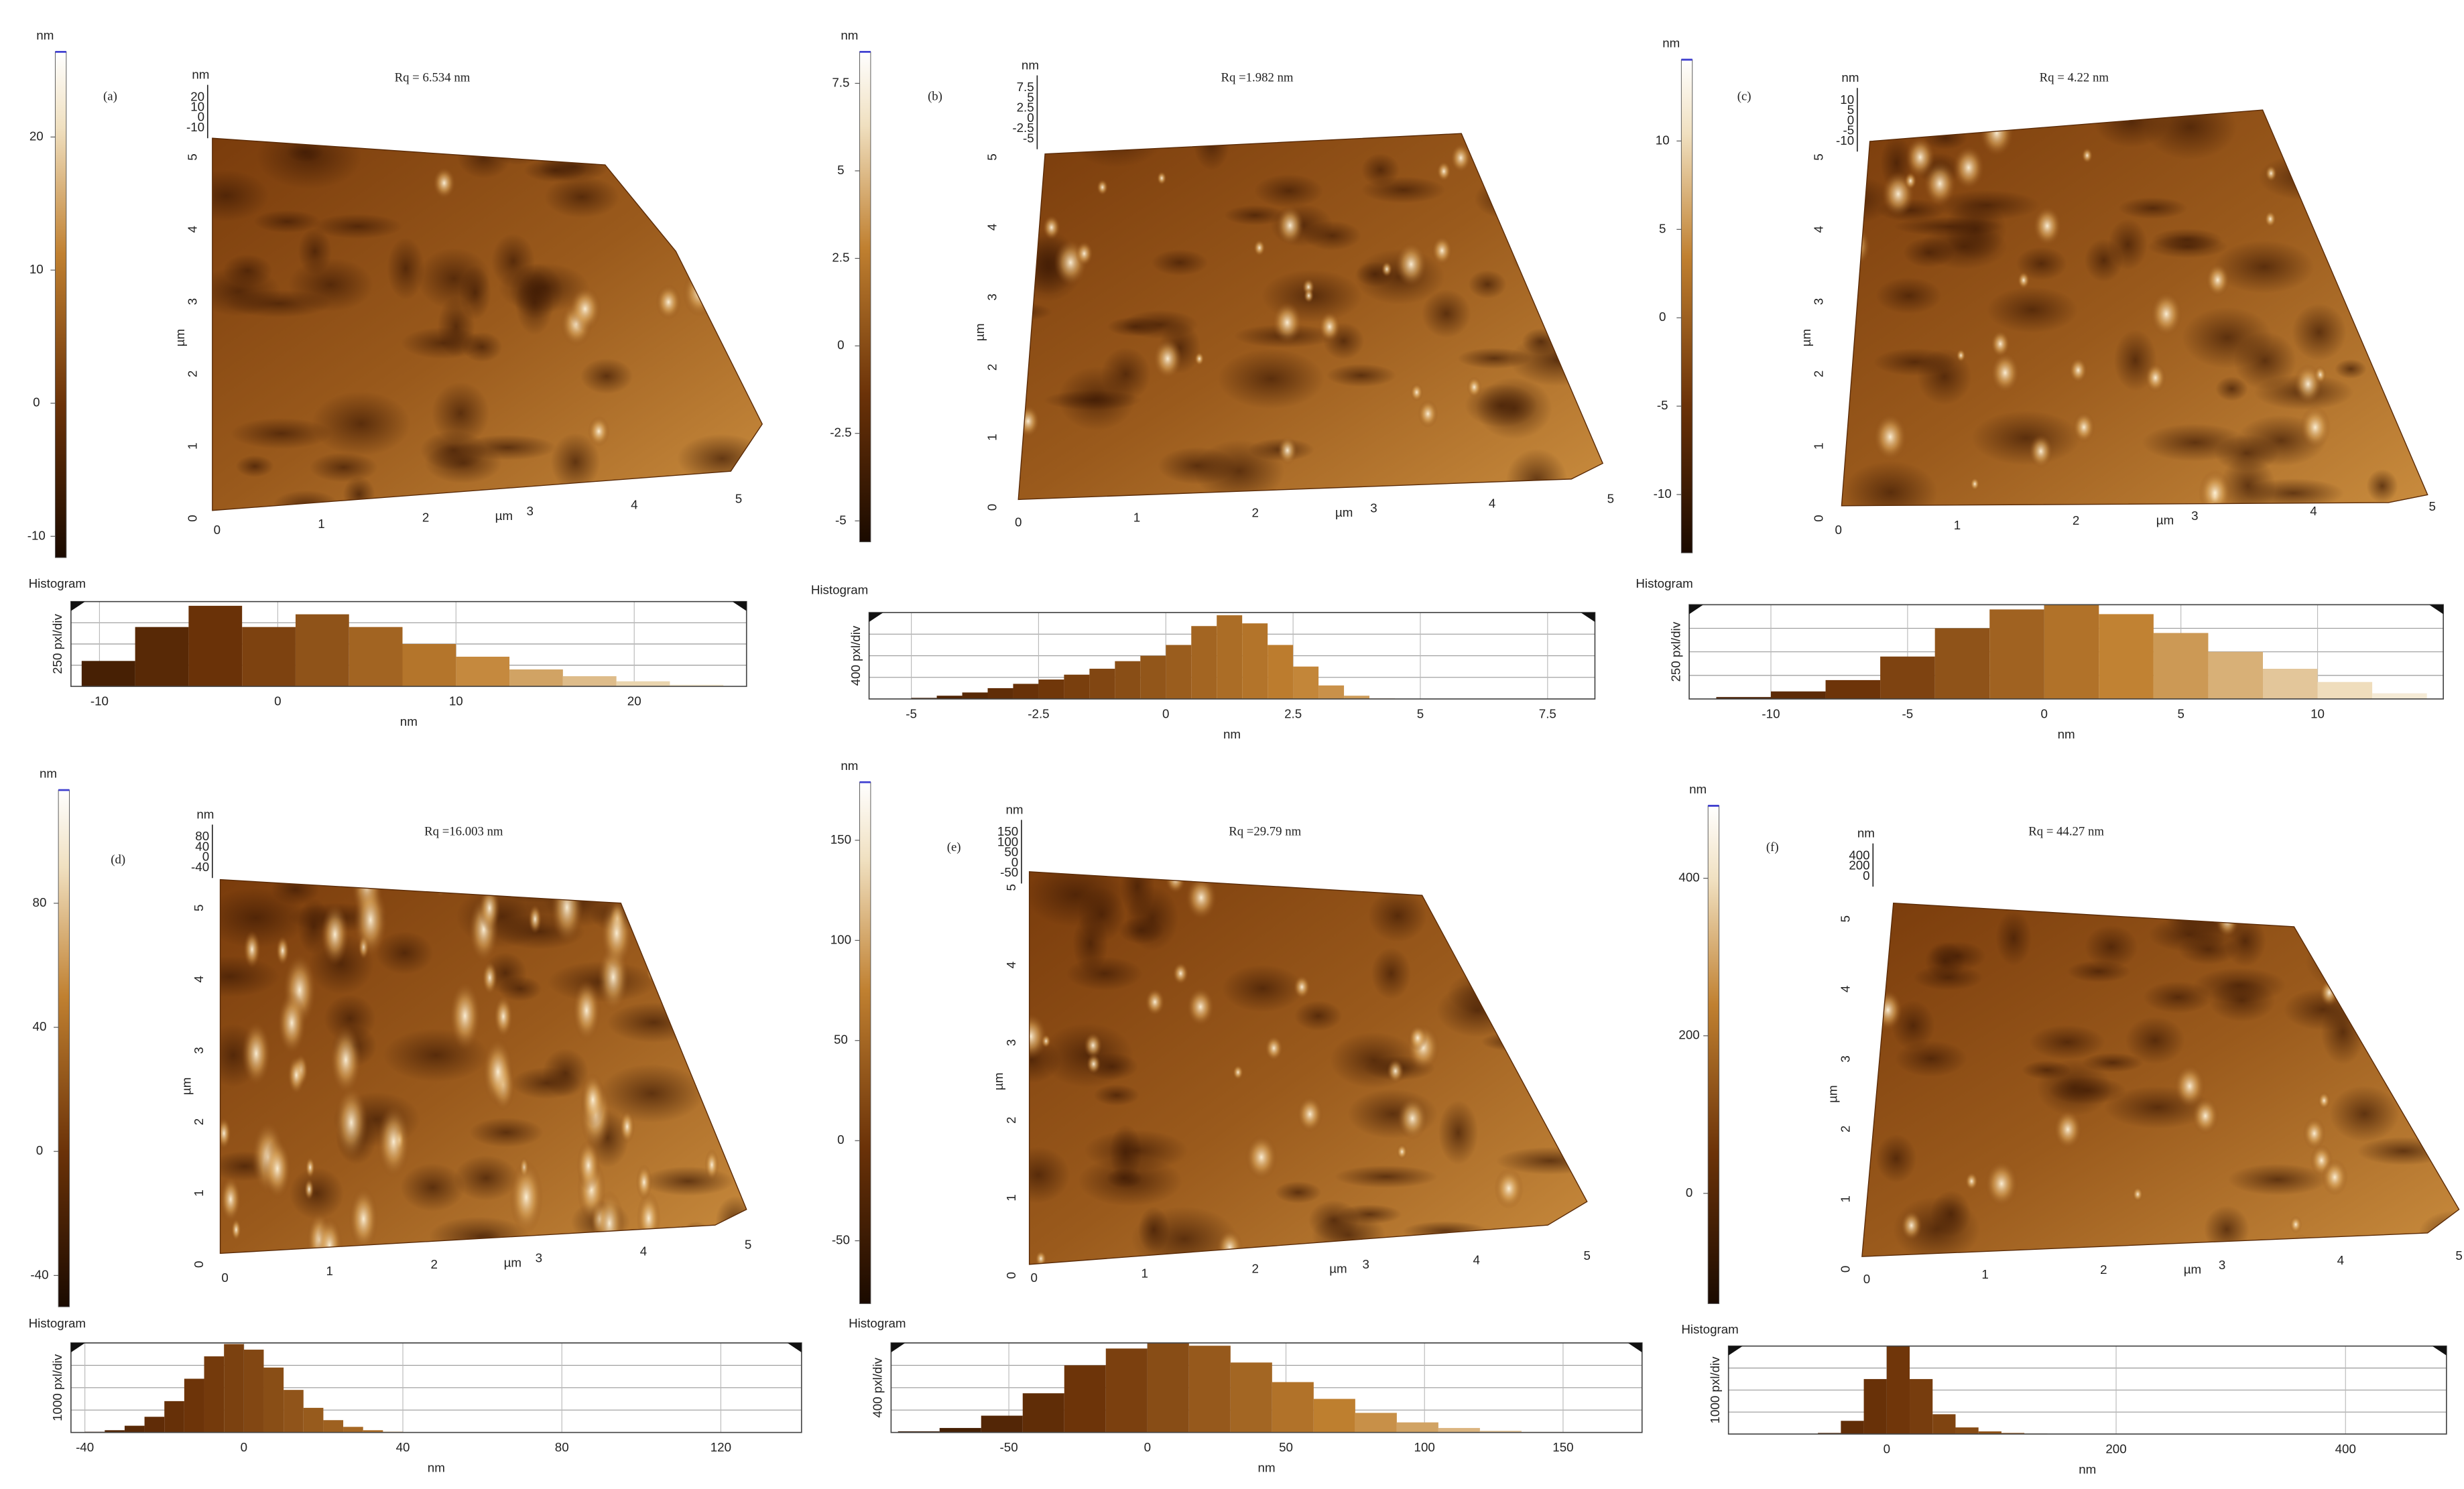  What do you see at coordinates (841, 1240) in the screenshot?
I see `colorbar-tick-label: -50` at bounding box center [841, 1240].